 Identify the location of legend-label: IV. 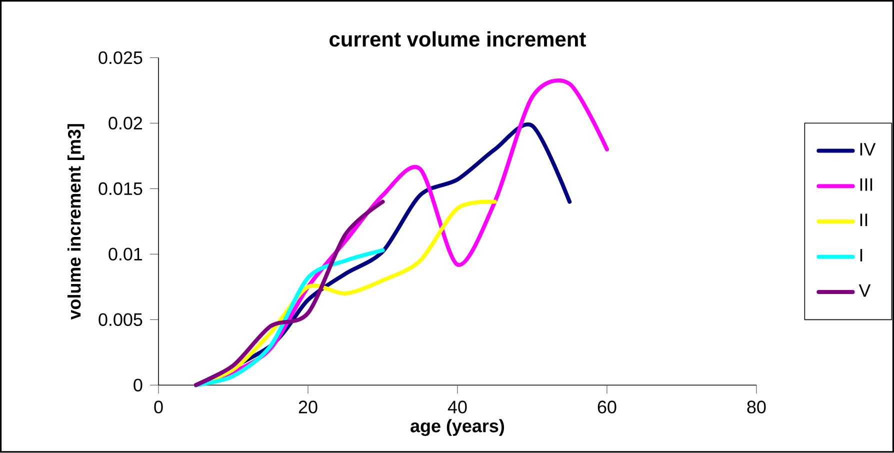
(868, 149).